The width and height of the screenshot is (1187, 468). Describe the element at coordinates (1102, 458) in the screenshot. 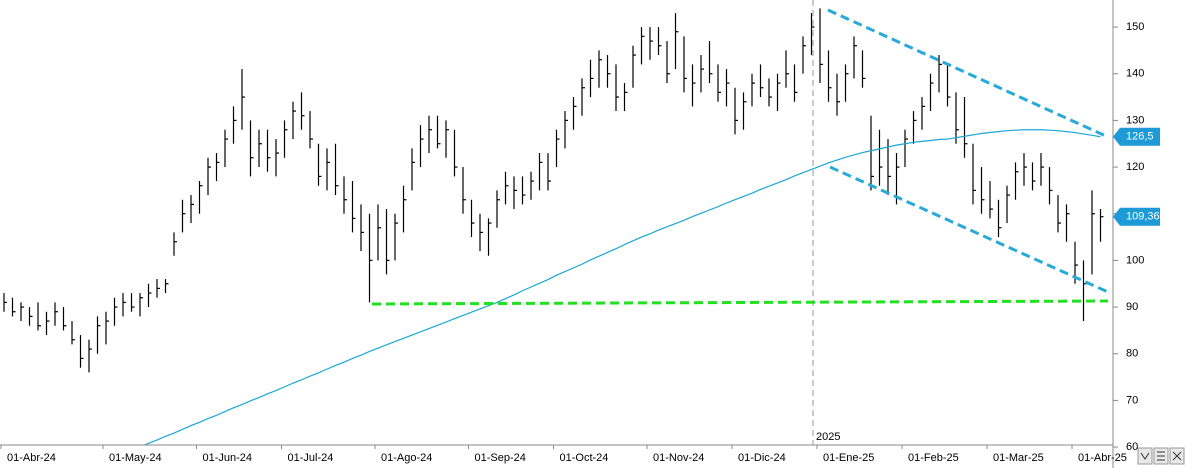

I see `x-tick-label: 01-Abr-25` at that location.